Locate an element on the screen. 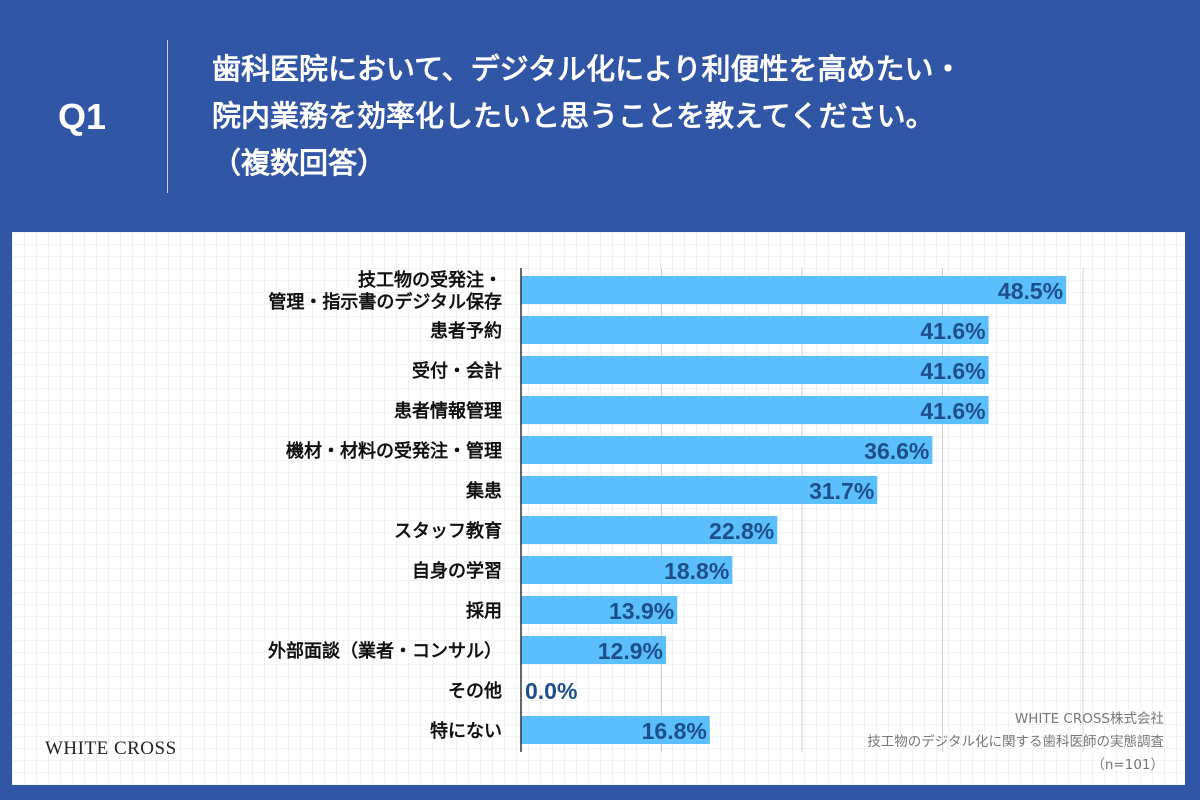  category-label: スタッフ教育 is located at coordinates (448, 531).